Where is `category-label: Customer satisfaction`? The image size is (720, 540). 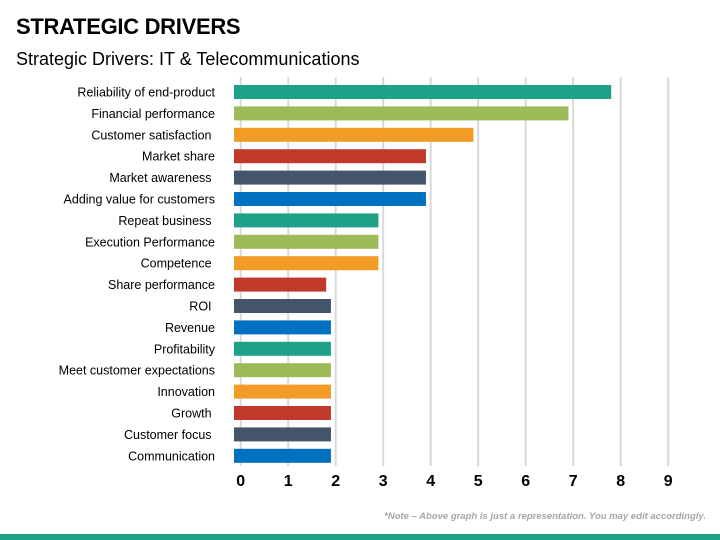
category-label: Customer satisfaction is located at coordinates (153, 135).